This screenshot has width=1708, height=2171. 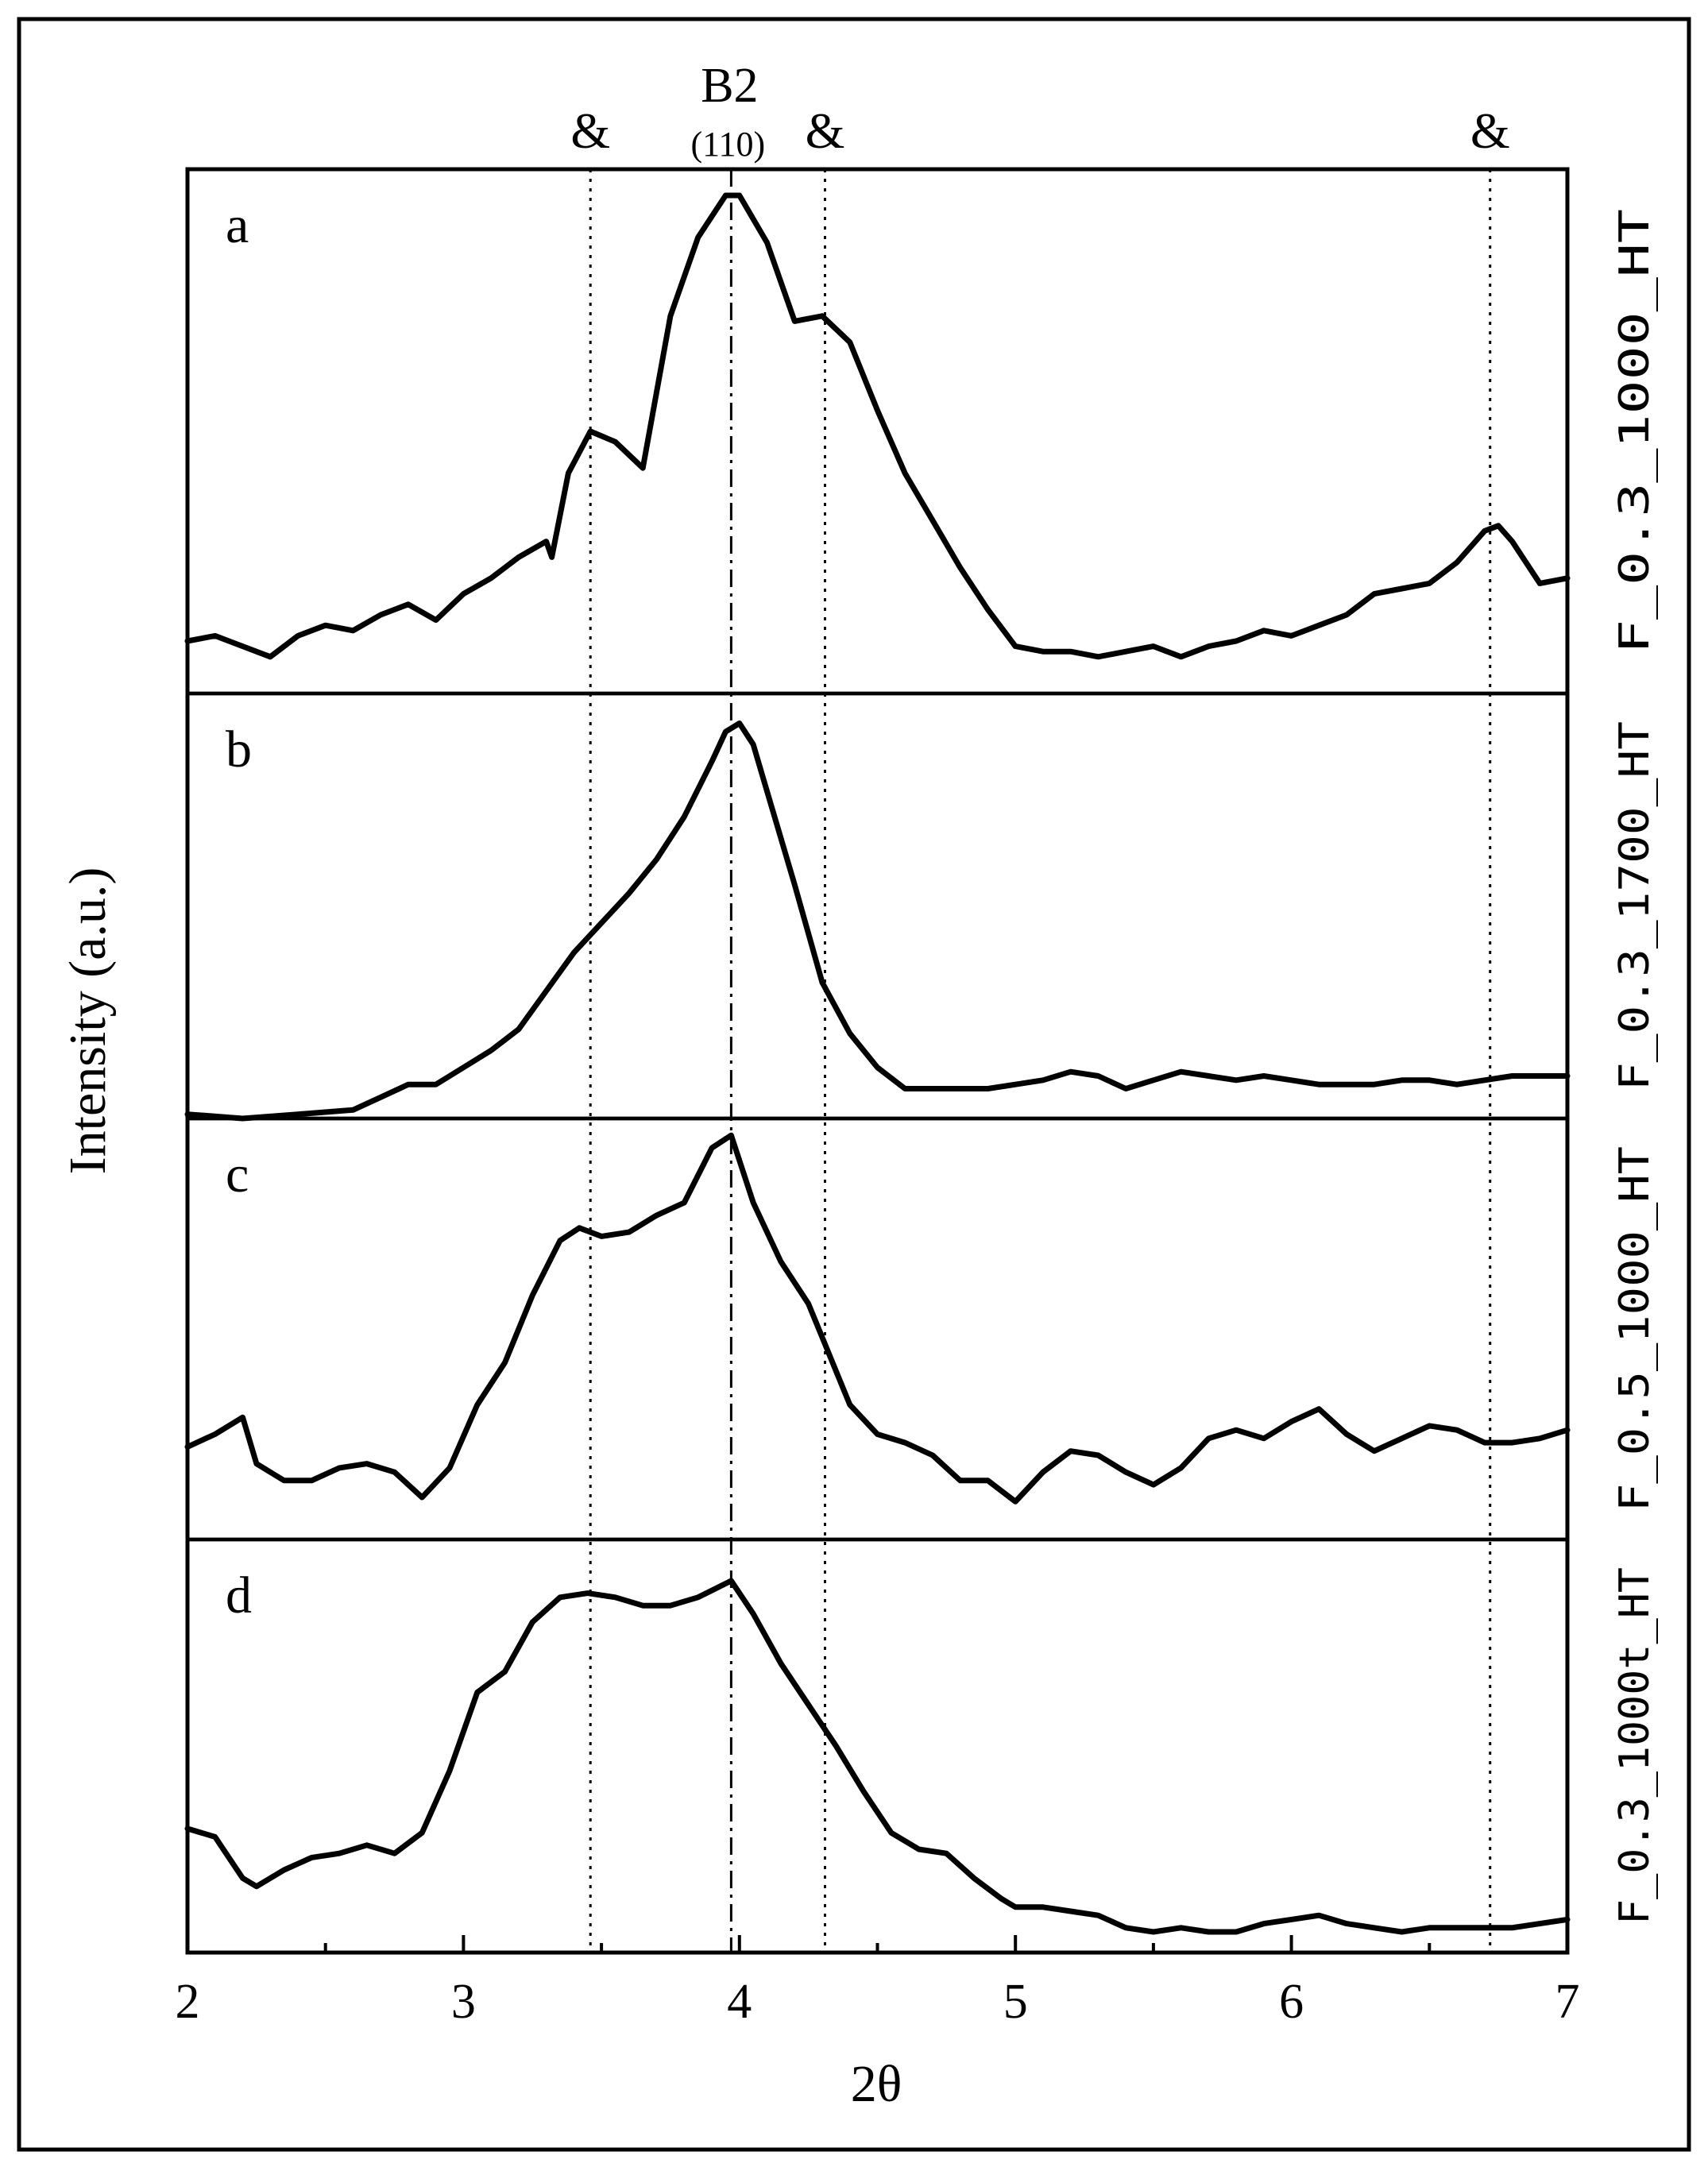 I want to click on reference-label-1: &, so click(x=590, y=130).